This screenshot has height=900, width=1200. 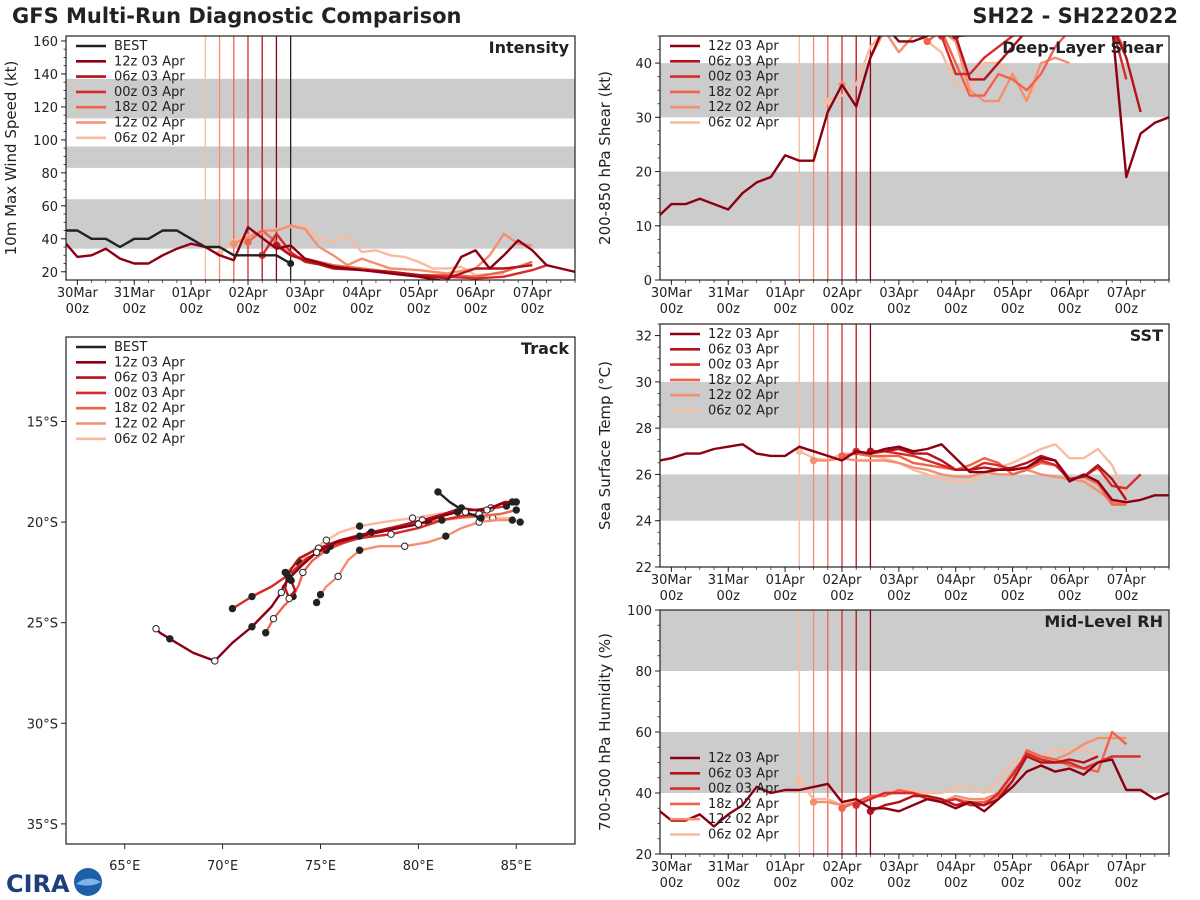 I want to click on x-tick-label: 80°E, so click(x=418, y=866).